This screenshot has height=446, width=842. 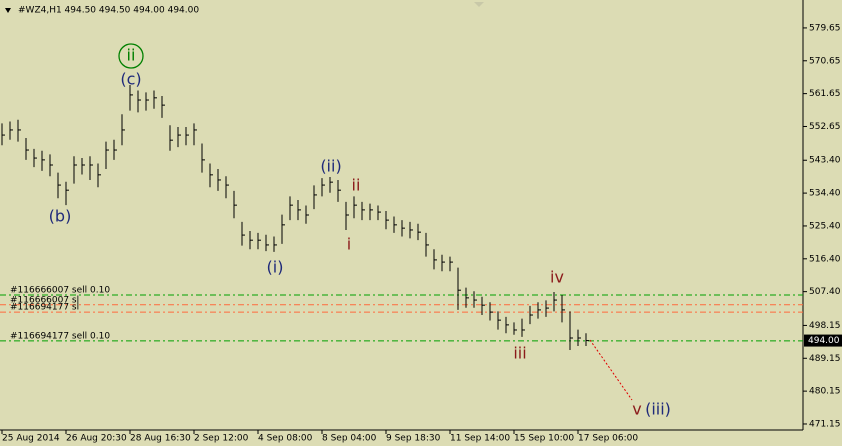 I want to click on y-tick-label: 471.15, so click(x=825, y=424).